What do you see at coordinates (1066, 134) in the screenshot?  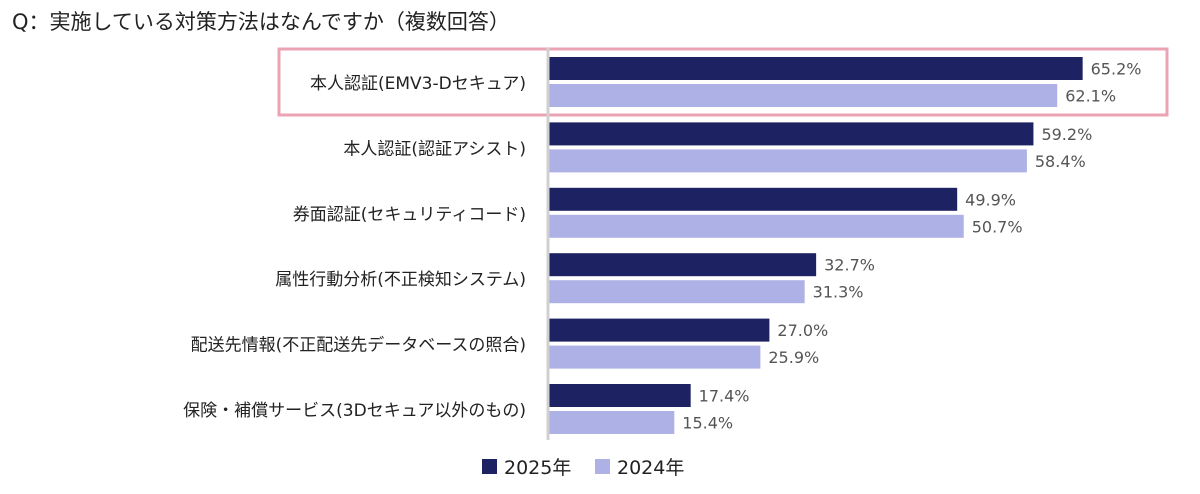 I see `value-label: 59.2%` at bounding box center [1066, 134].